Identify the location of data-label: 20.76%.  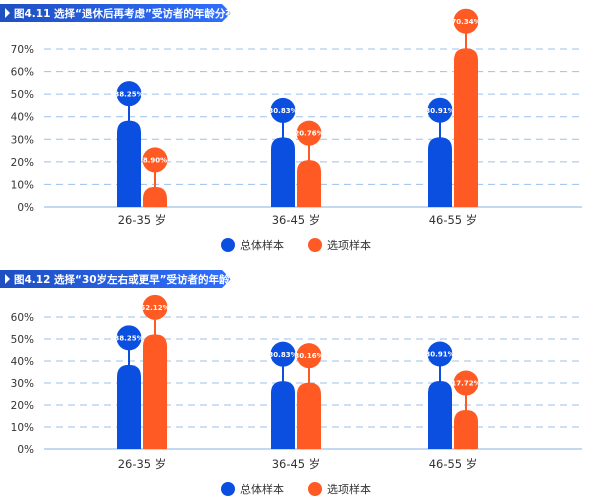
(308, 134).